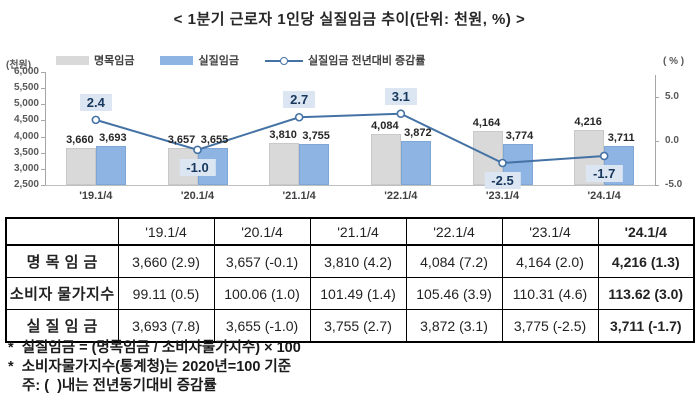 The height and width of the screenshot is (407, 699). Describe the element at coordinates (26, 88) in the screenshot. I see `left-axis-tick-label: 5,500` at that location.